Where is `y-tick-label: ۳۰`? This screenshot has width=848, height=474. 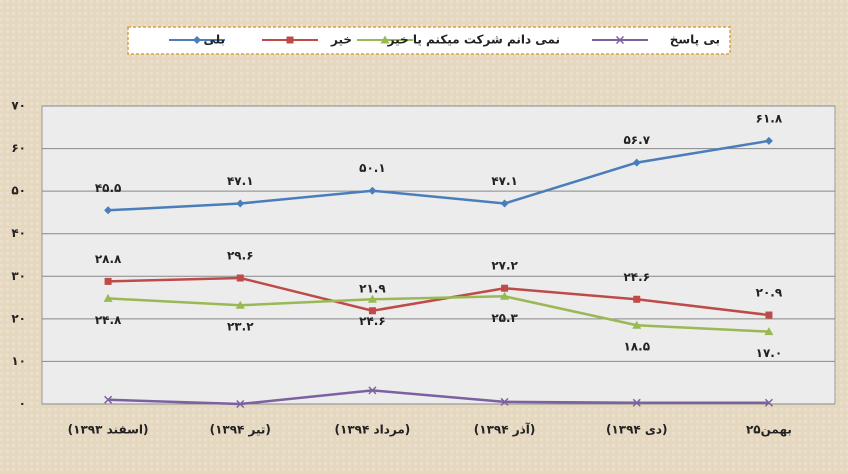 y-tick-label: ۳۰ is located at coordinates (18, 276).